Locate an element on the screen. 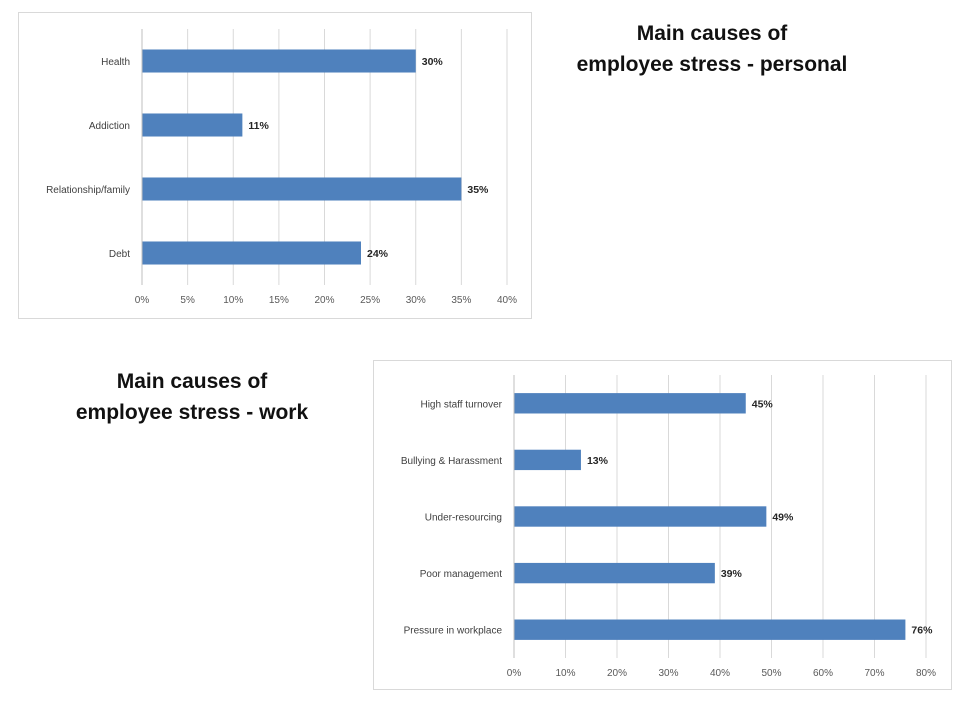 This screenshot has height=706, width=960. chart-personal-title-line-2: employee stress - personal is located at coordinates (712, 64).